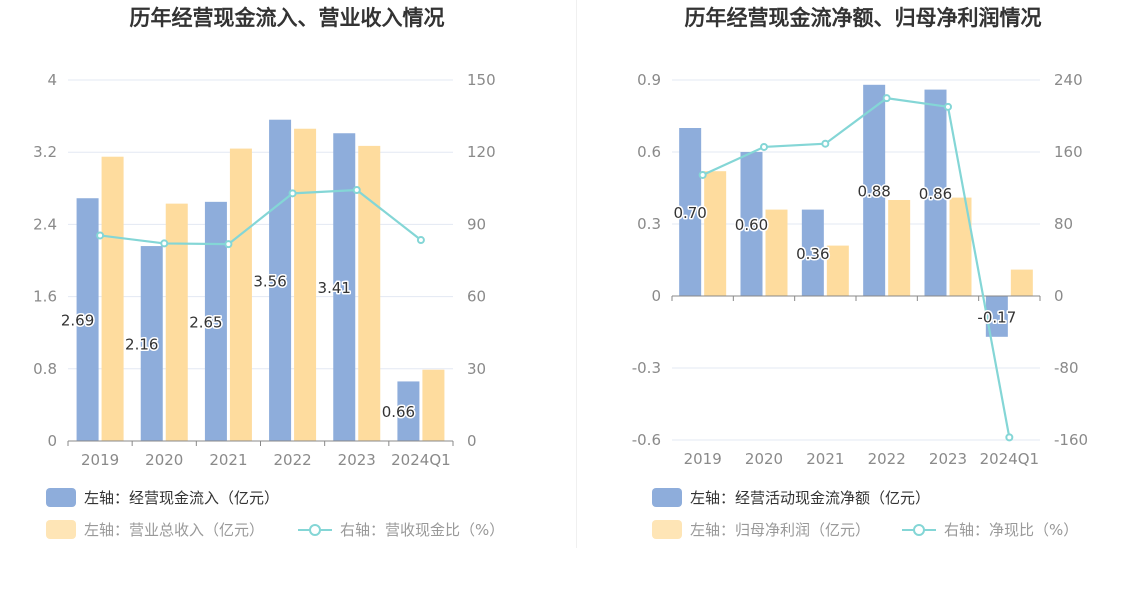 Image resolution: width=1148 pixels, height=589 pixels. I want to click on left-axis-tick-label: 1.6, so click(45, 297).